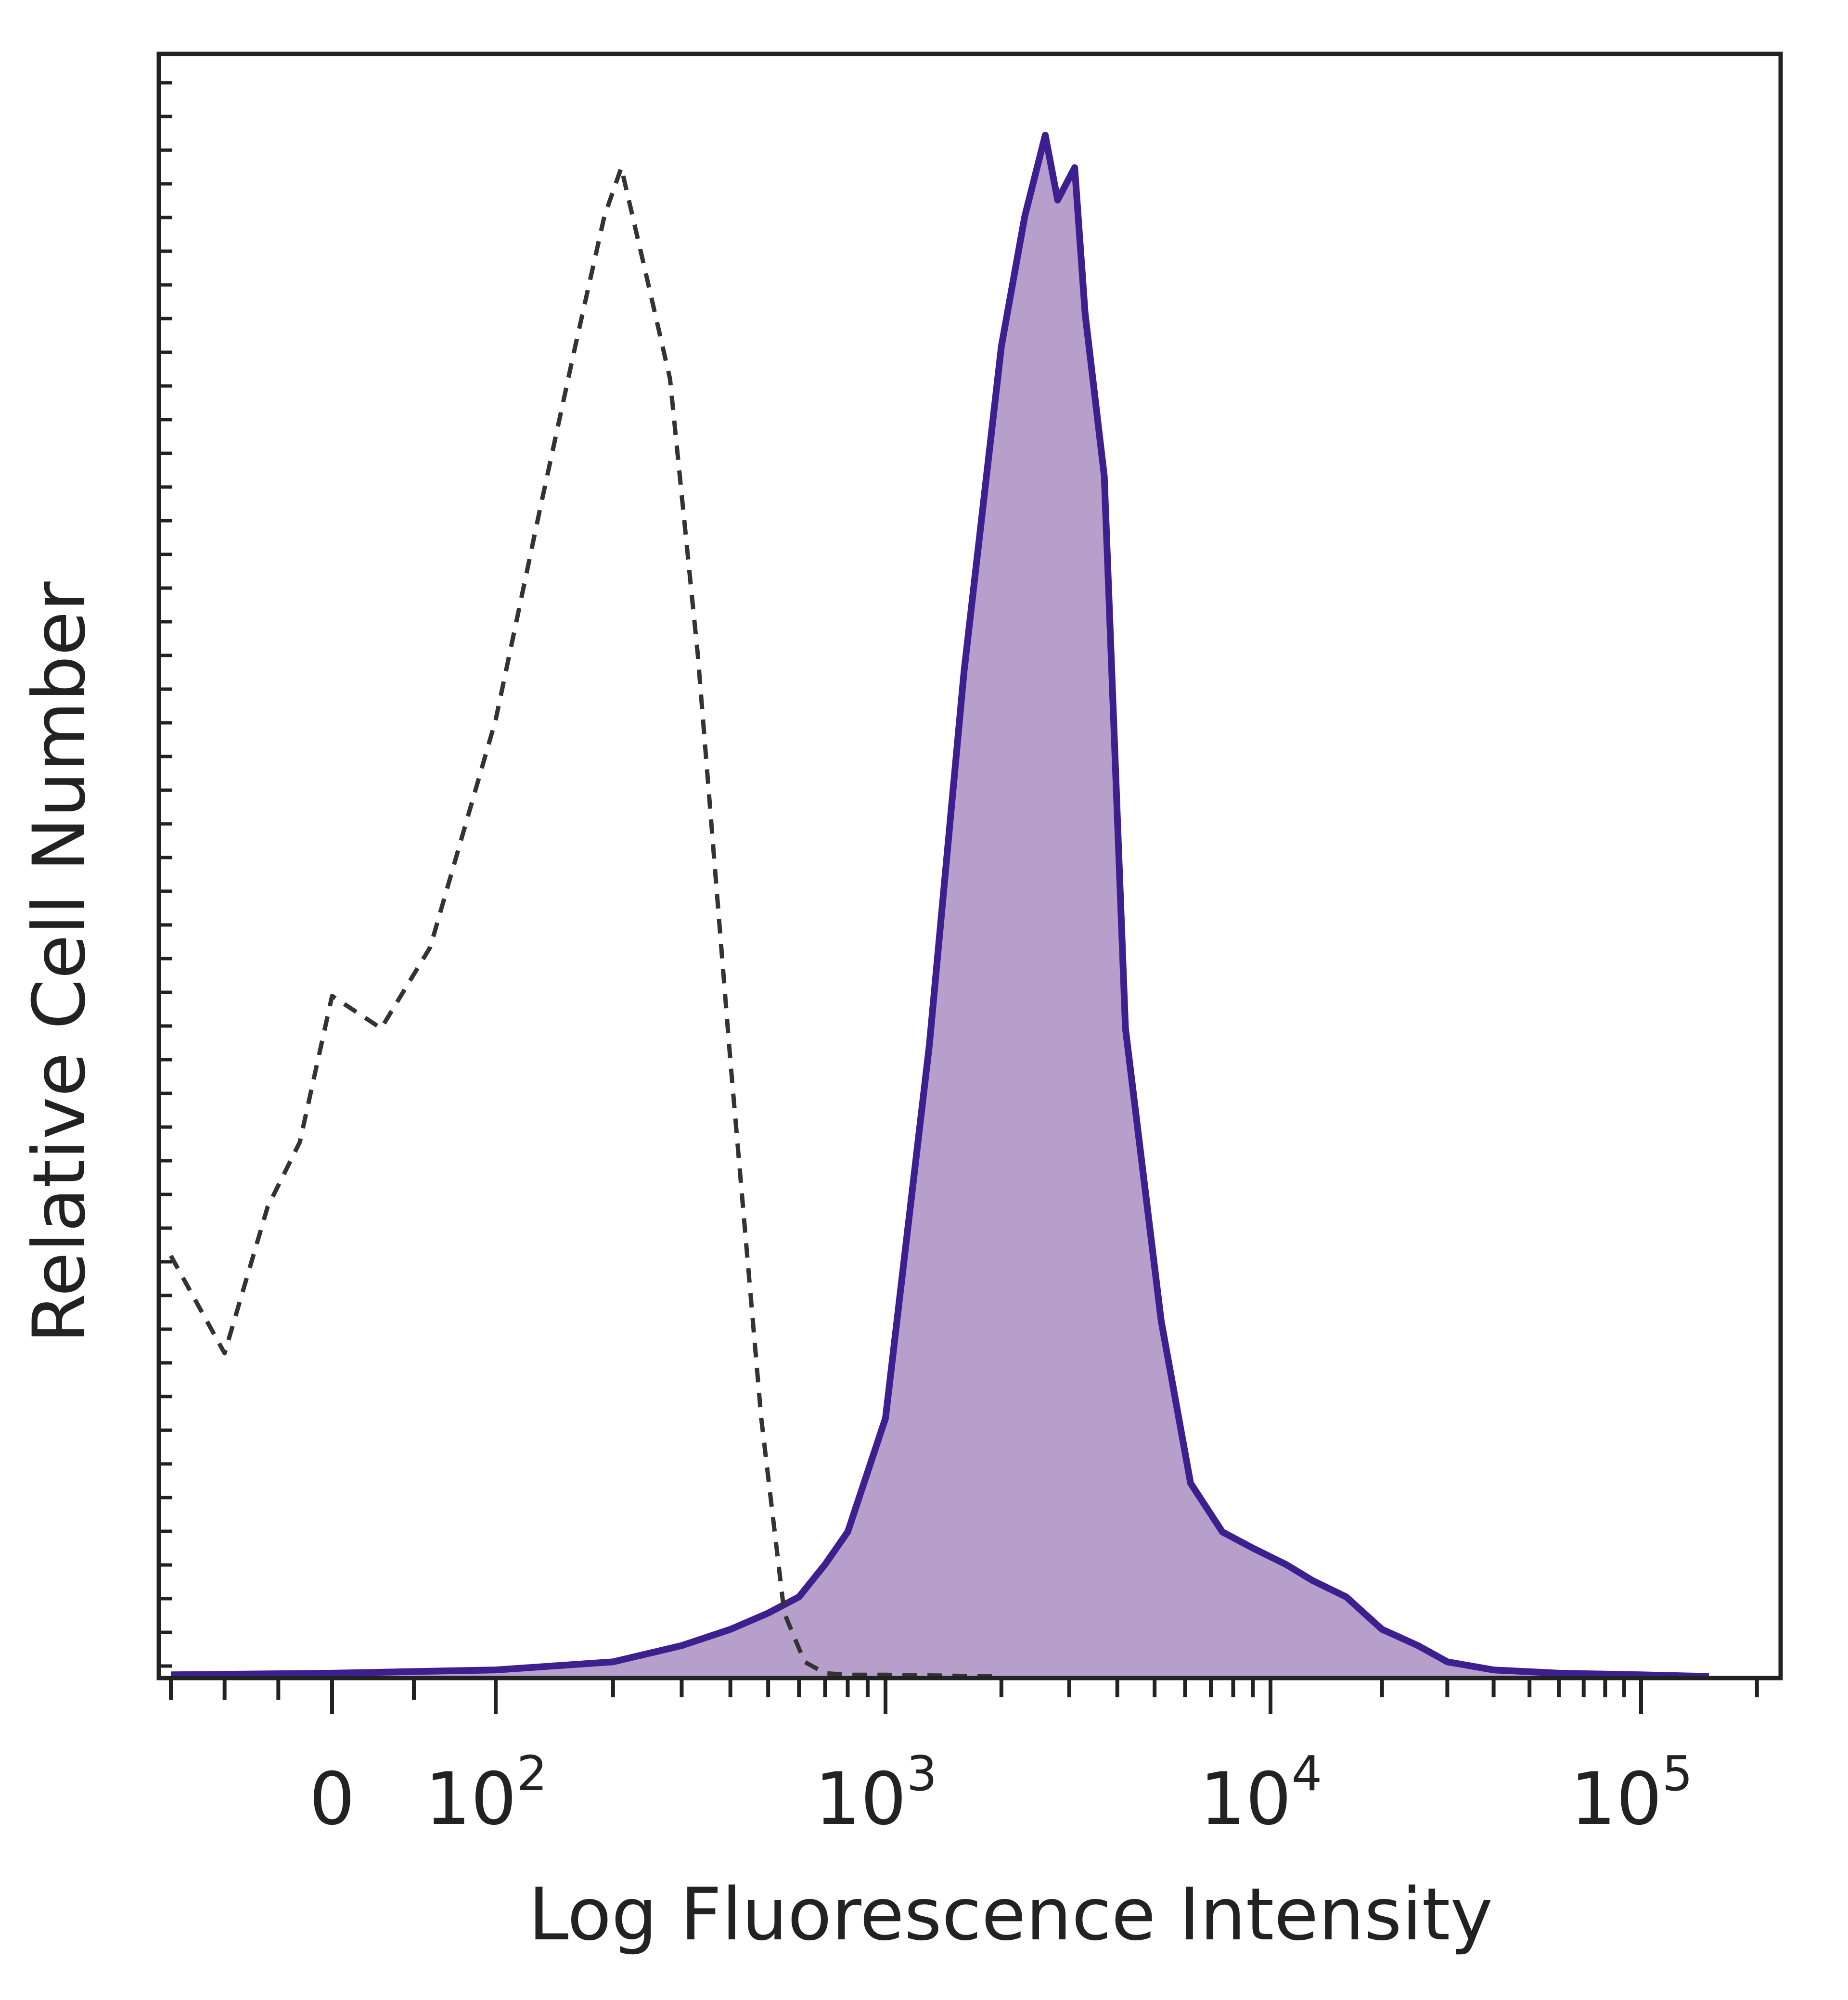  I want to click on x-tick-0: 0, so click(332, 1799).